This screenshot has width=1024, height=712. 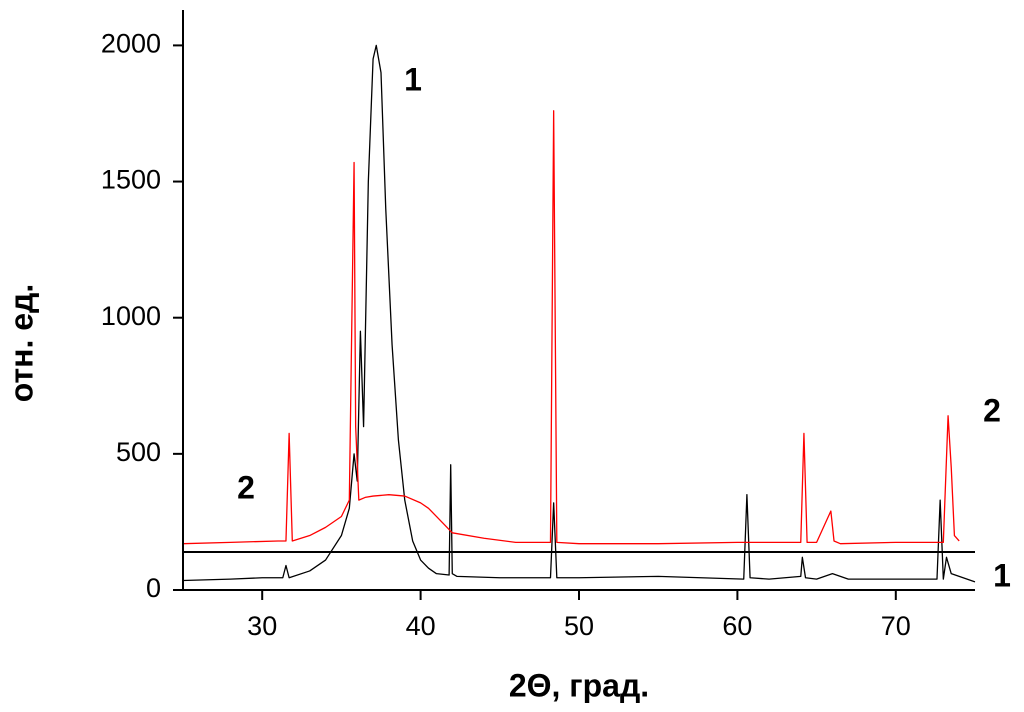 What do you see at coordinates (138, 452) in the screenshot?
I see `y-tick-label: 500` at bounding box center [138, 452].